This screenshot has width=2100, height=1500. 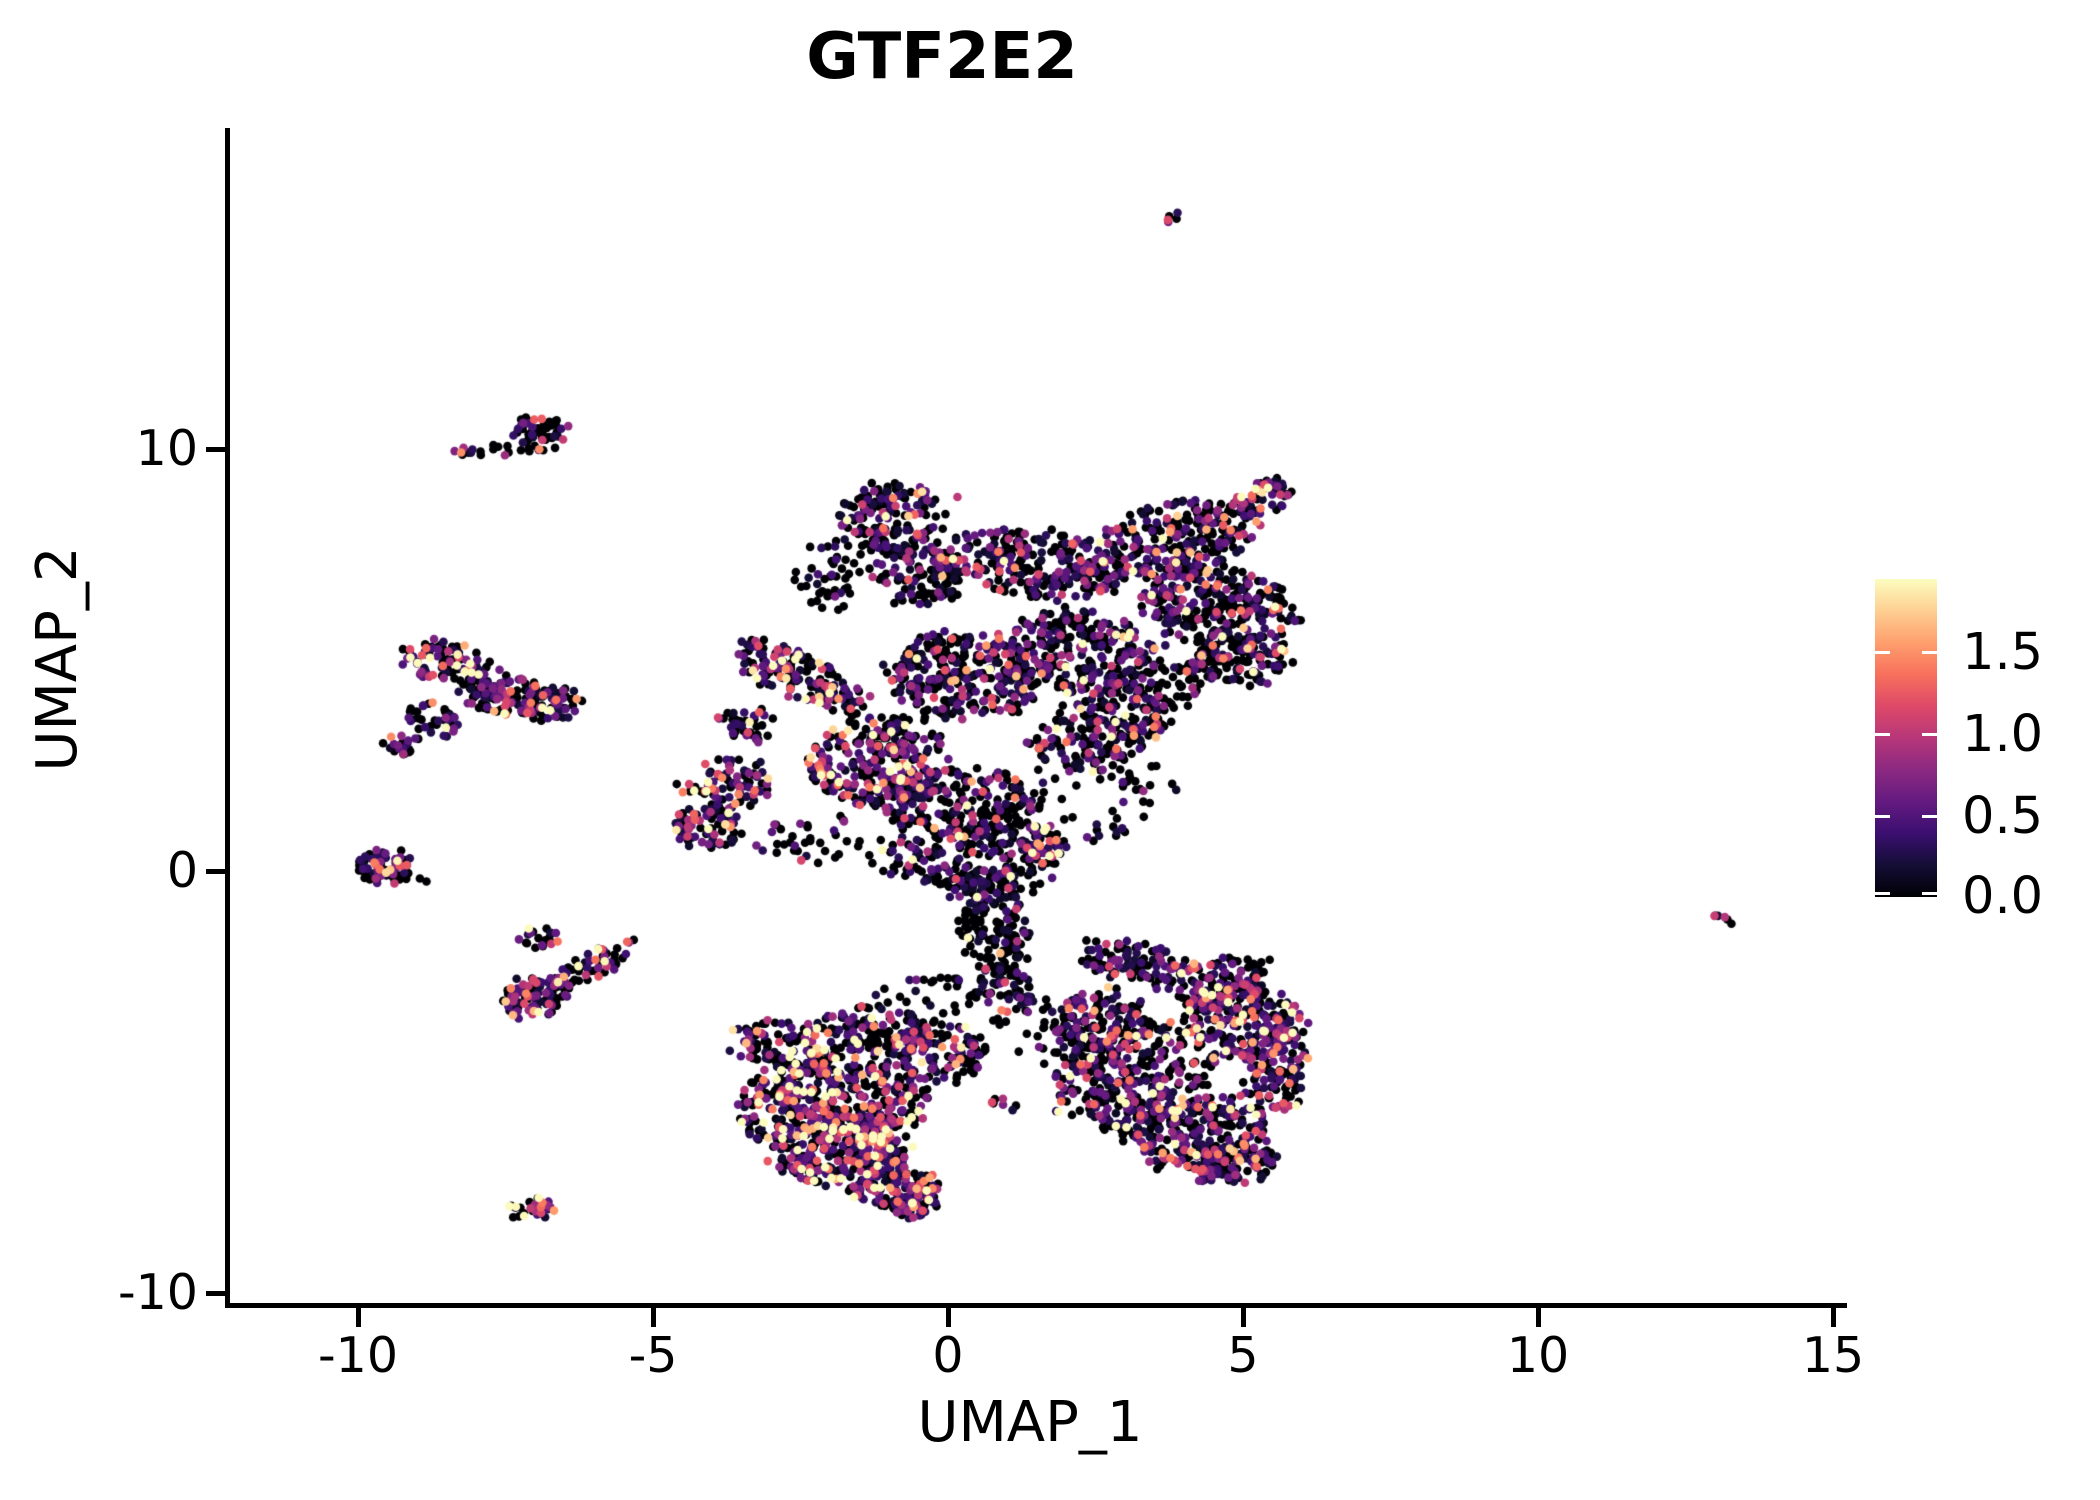 I want to click on colorbar-tick-label: 0.5, so click(x=2003, y=816).